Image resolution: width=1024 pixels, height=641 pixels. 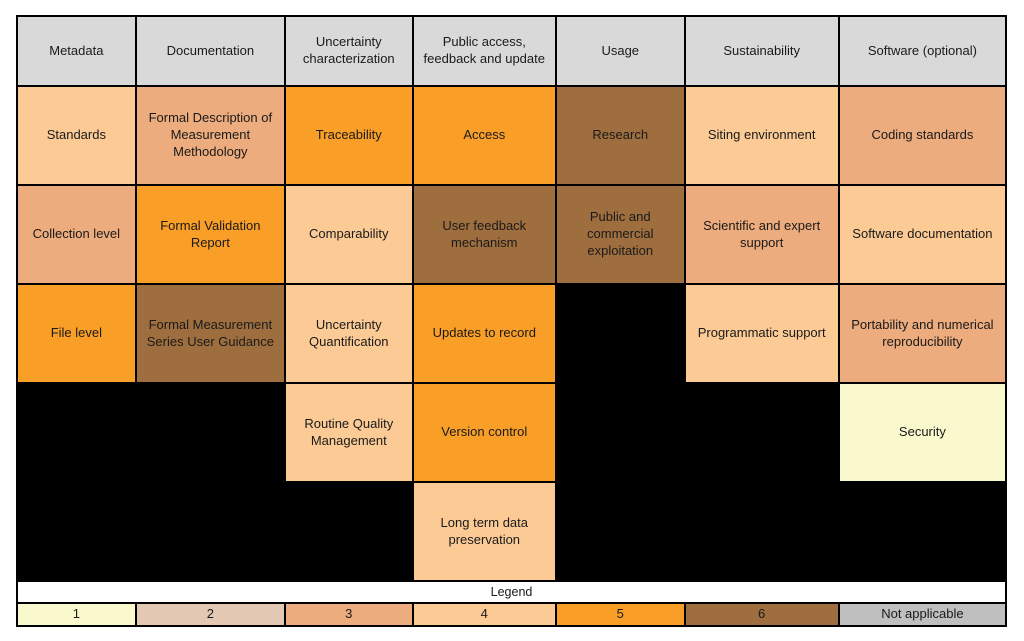 I want to click on legend-item-5: 5, so click(x=620, y=614).